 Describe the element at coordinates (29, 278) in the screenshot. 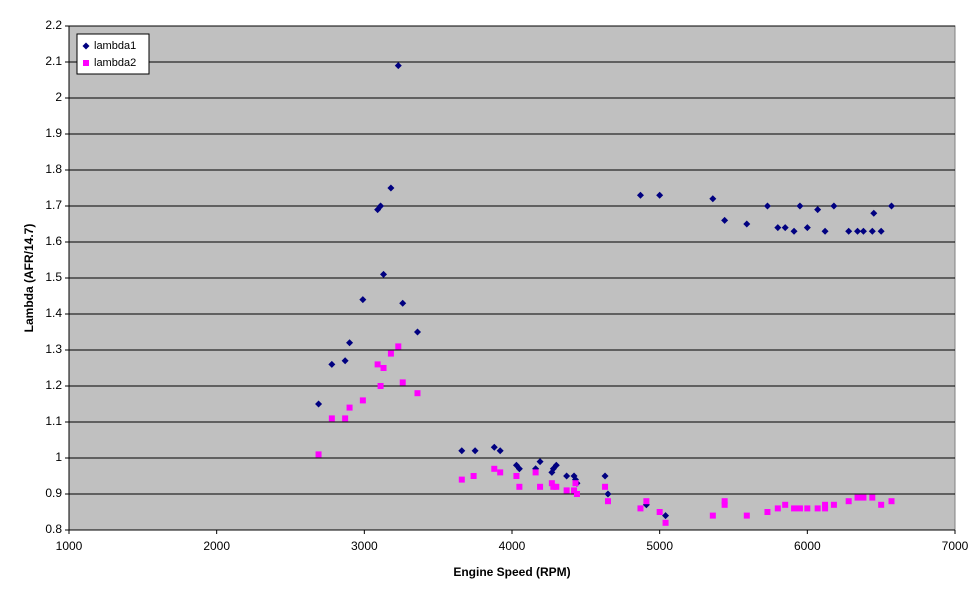

I see `y-axis-title: Lambda (AFR/14.7)` at that location.